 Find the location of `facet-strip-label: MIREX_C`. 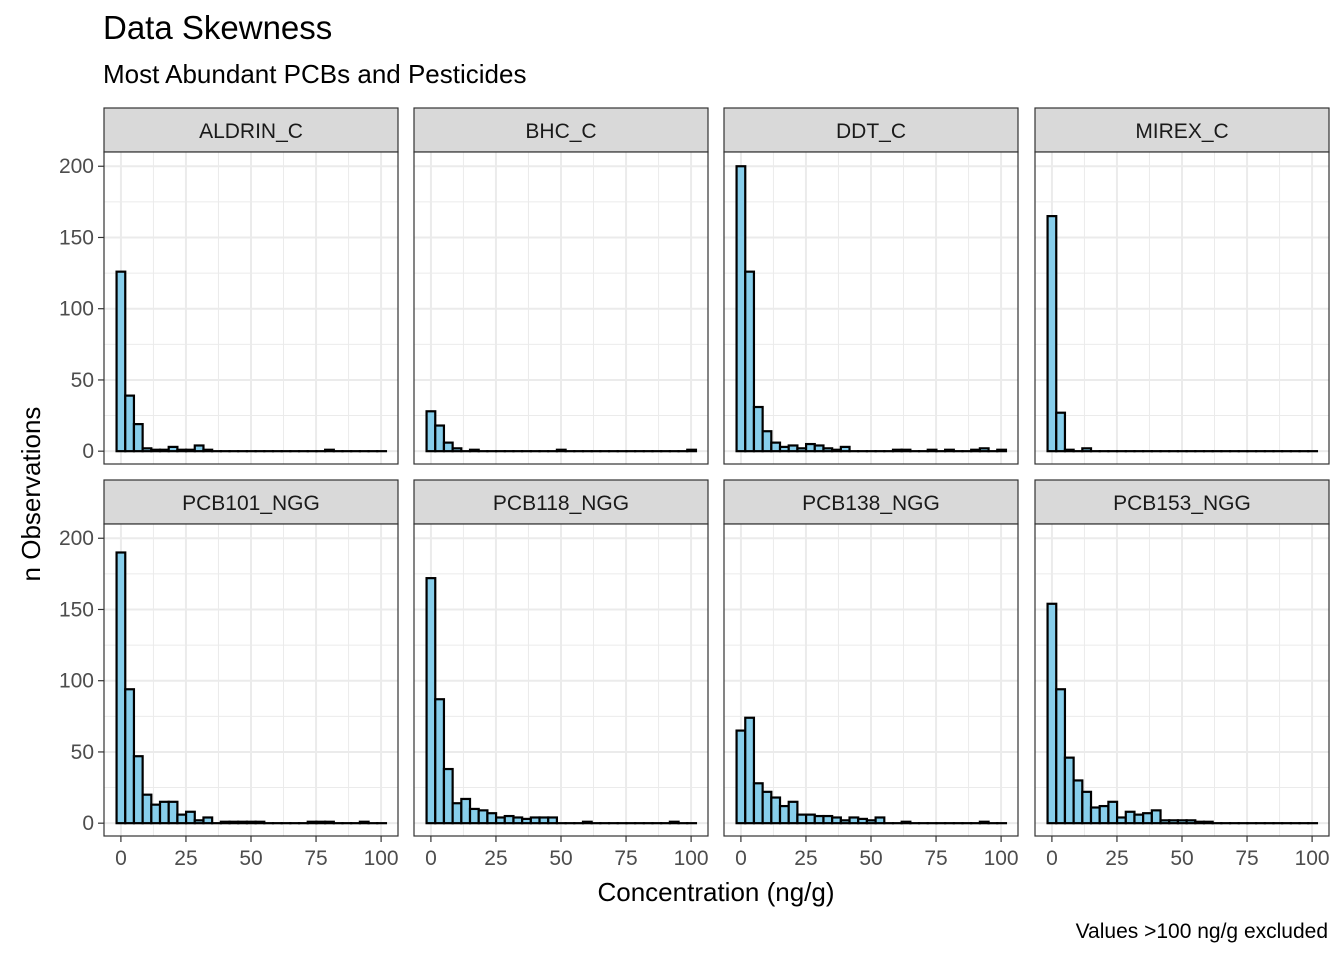

facet-strip-label: MIREX_C is located at coordinates (1181, 131).